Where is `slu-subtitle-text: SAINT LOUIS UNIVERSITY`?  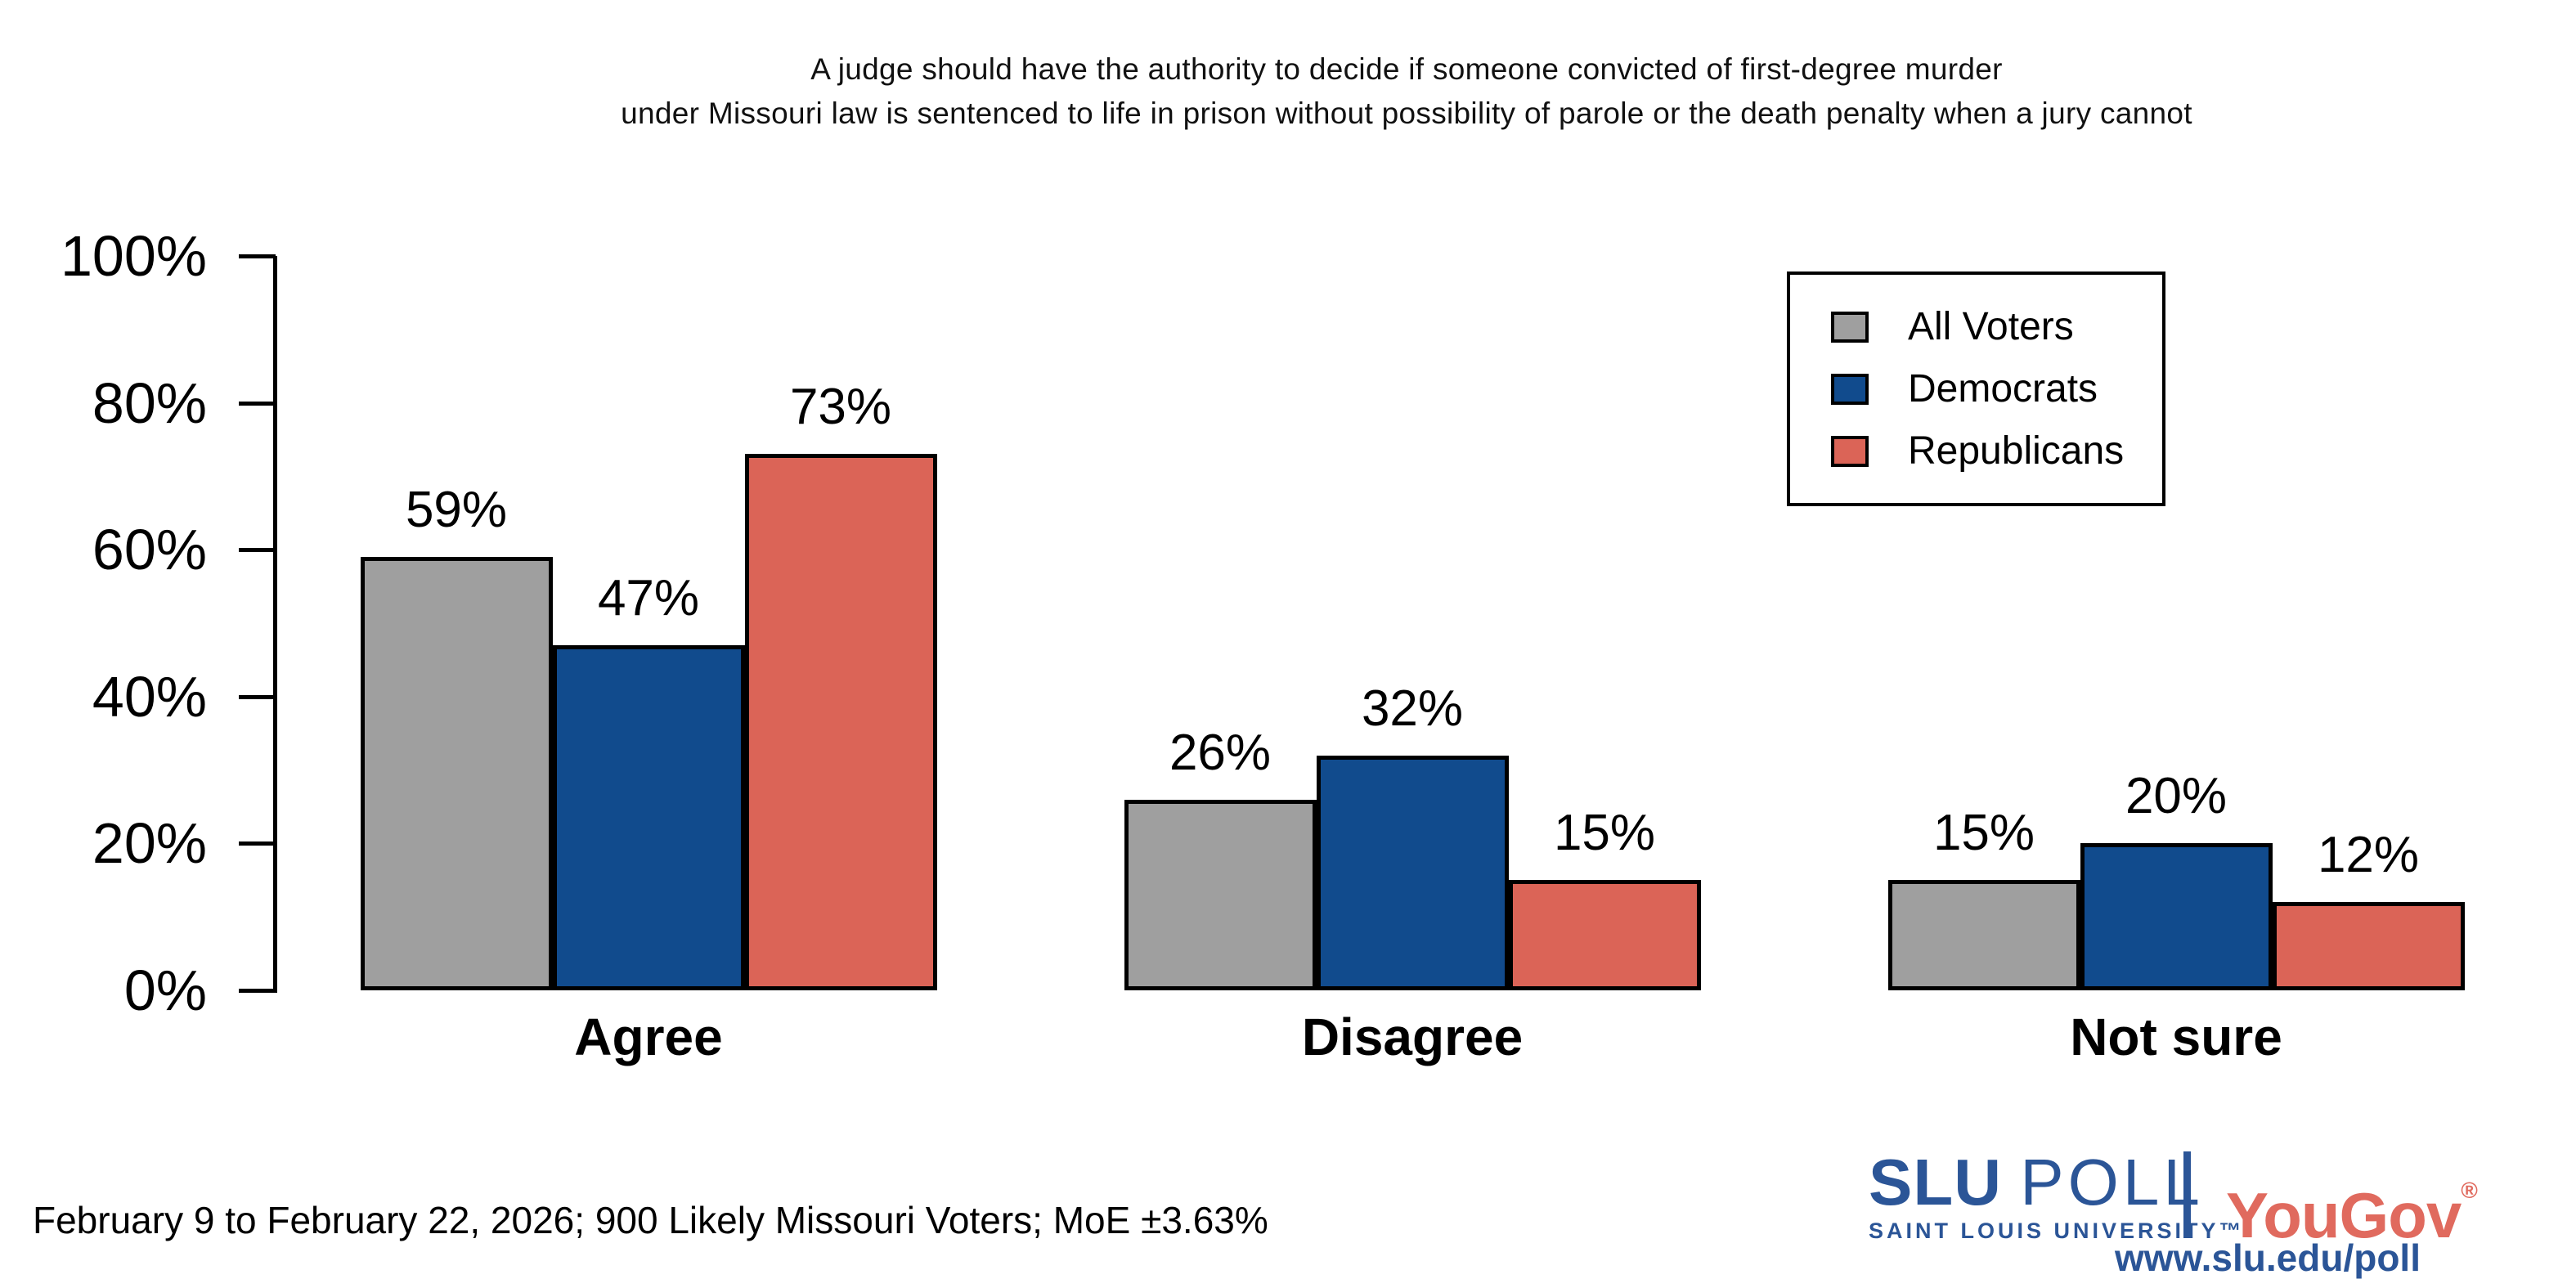
slu-subtitle-text: SAINT LOUIS UNIVERSITY is located at coordinates (2044, 1230).